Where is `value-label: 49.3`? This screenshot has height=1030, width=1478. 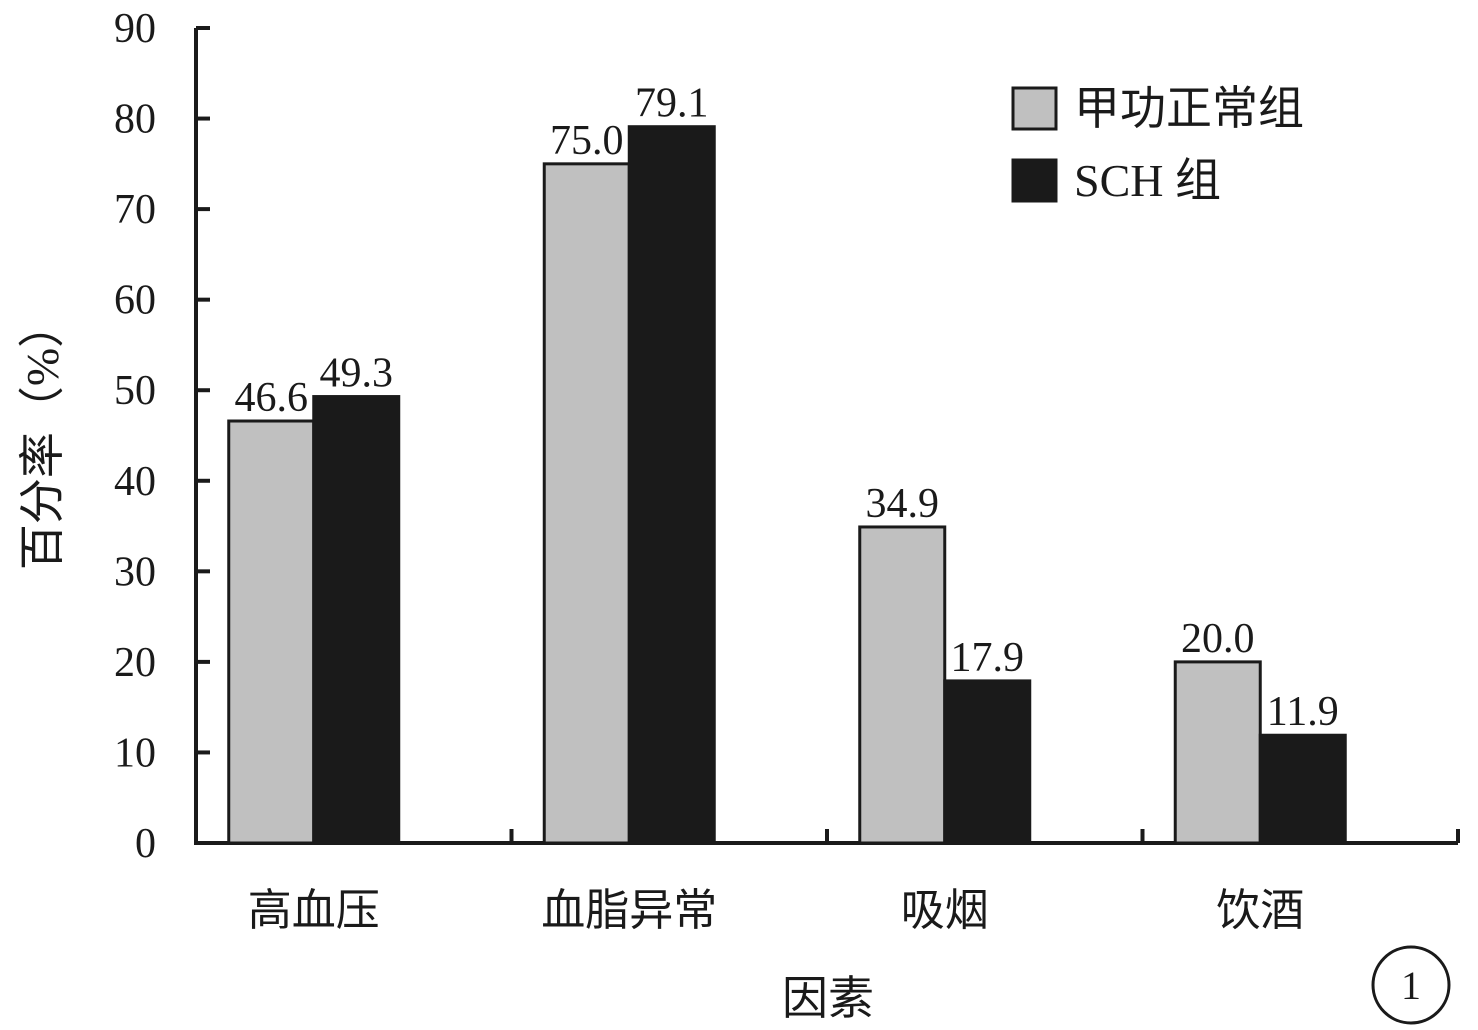
value-label: 49.3 is located at coordinates (357, 374).